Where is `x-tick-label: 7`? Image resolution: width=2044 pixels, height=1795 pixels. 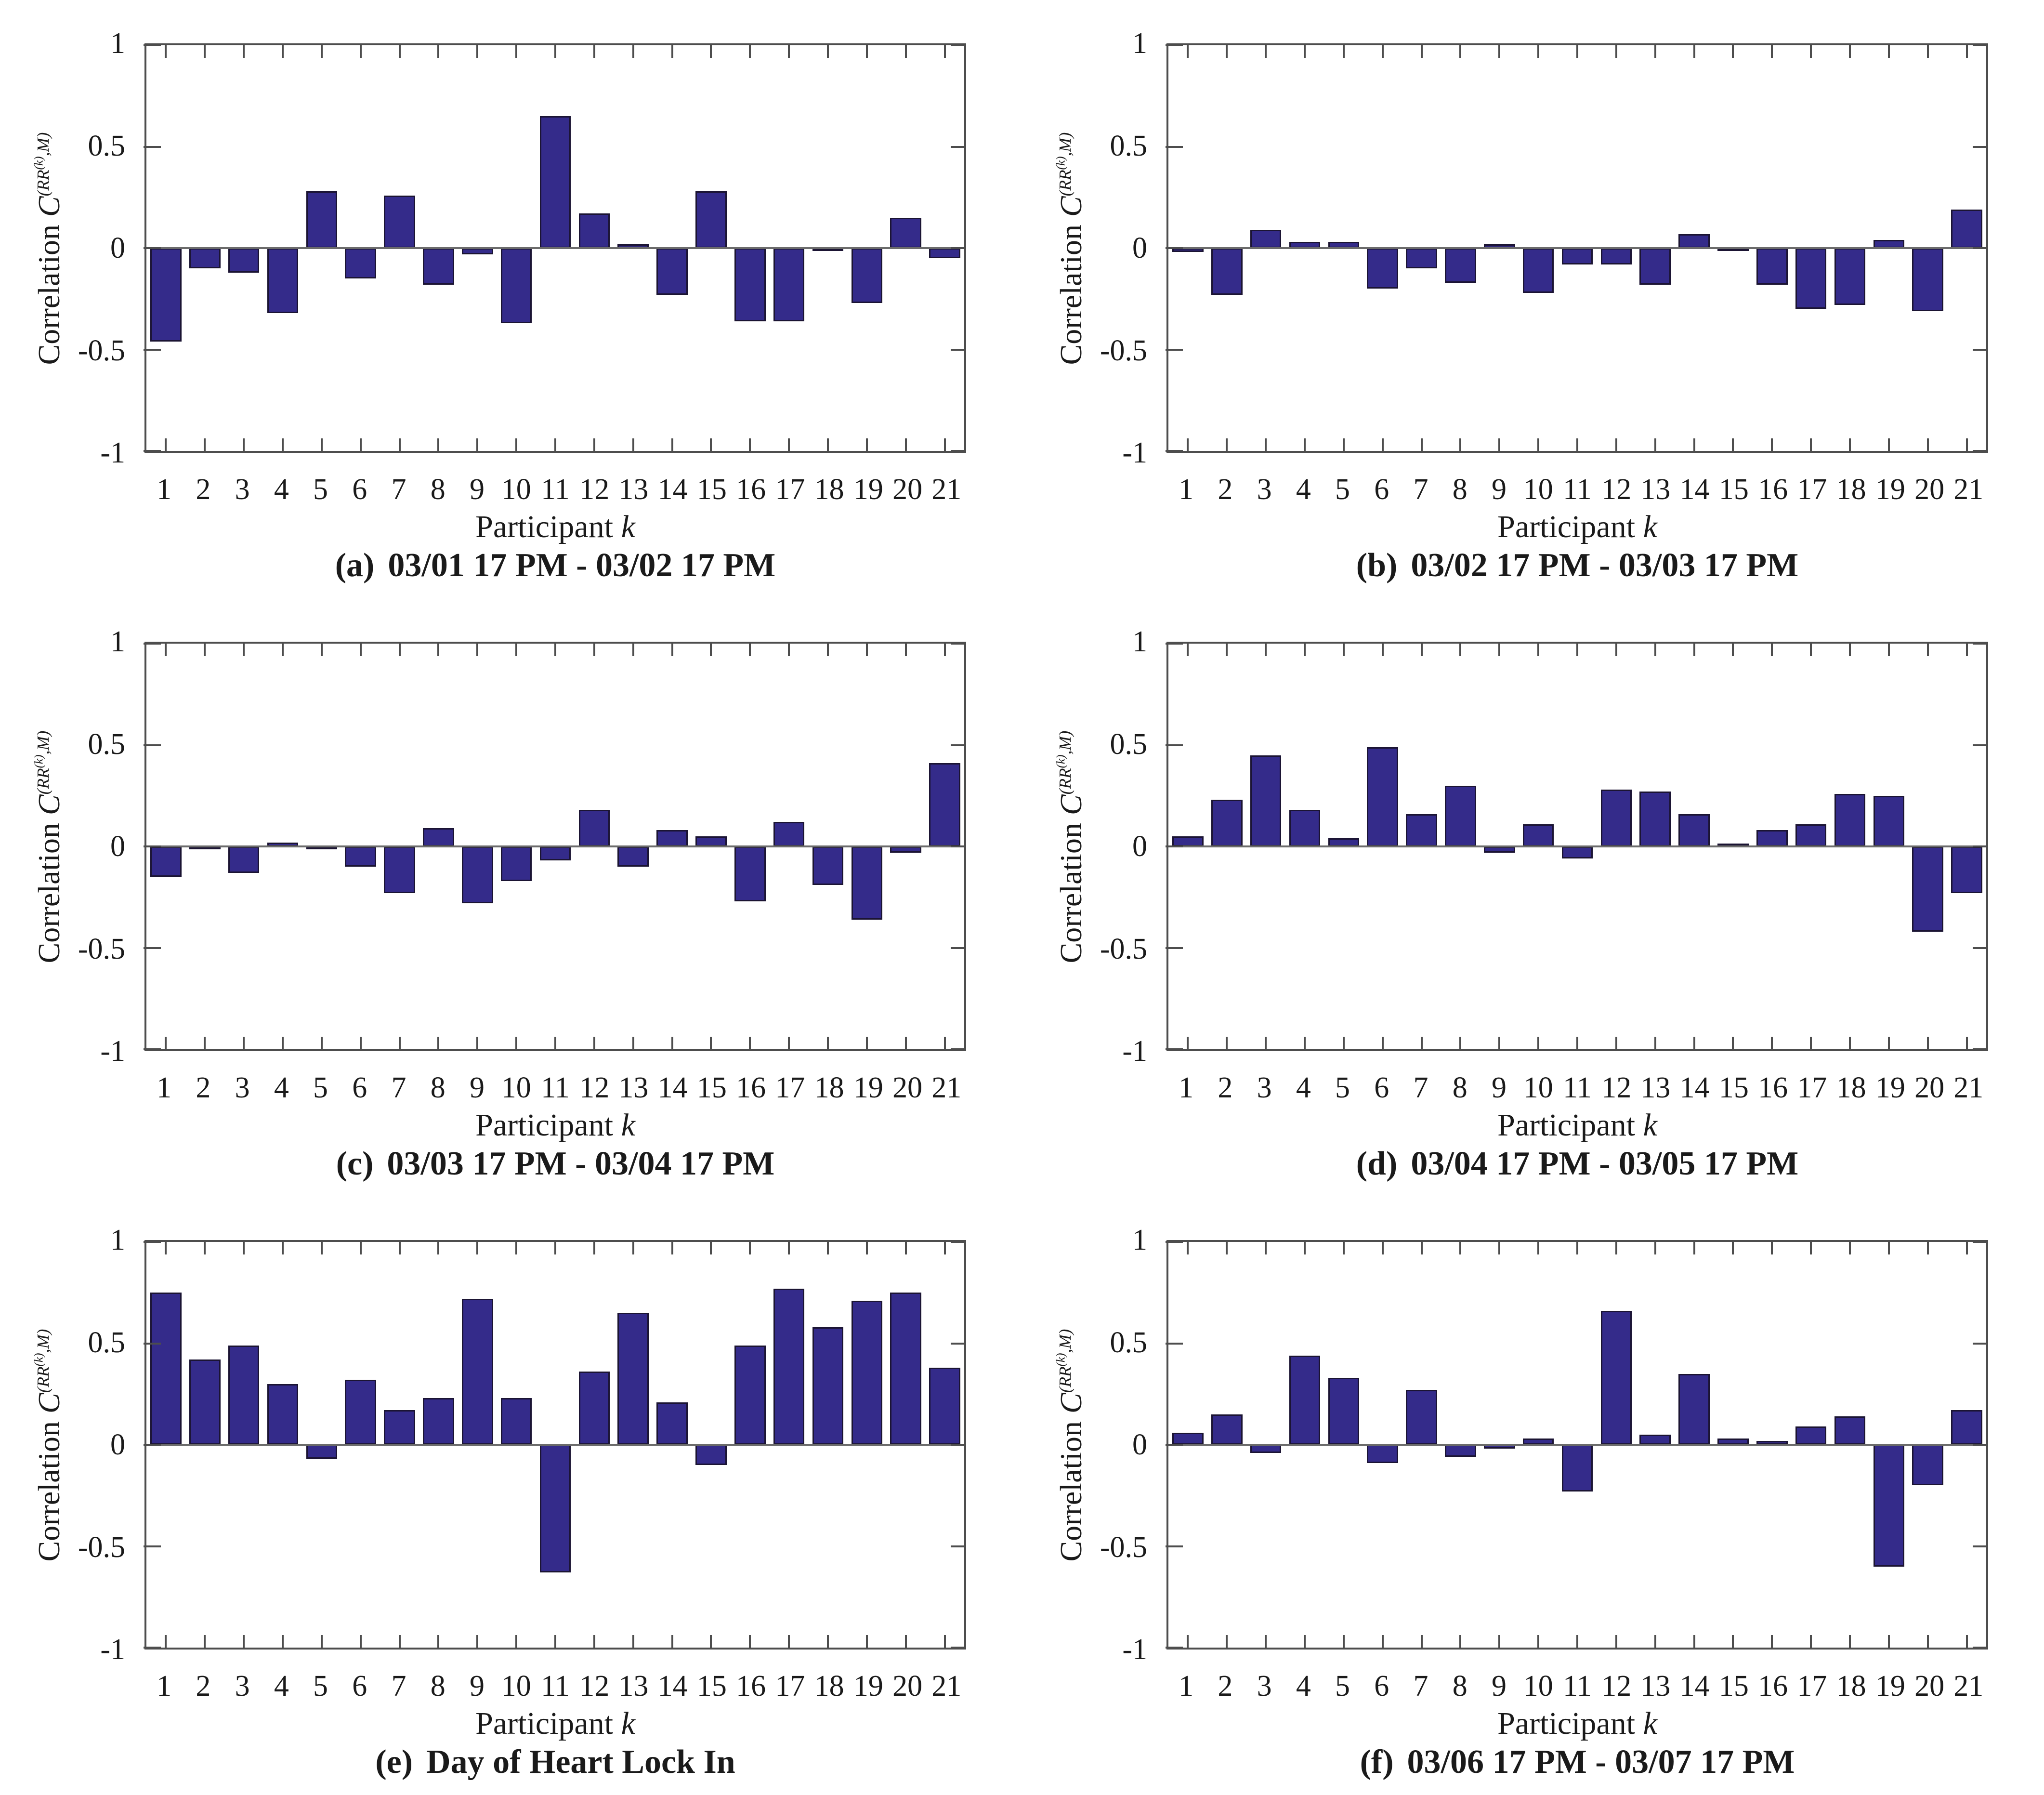
x-tick-label: 7 is located at coordinates (1420, 489).